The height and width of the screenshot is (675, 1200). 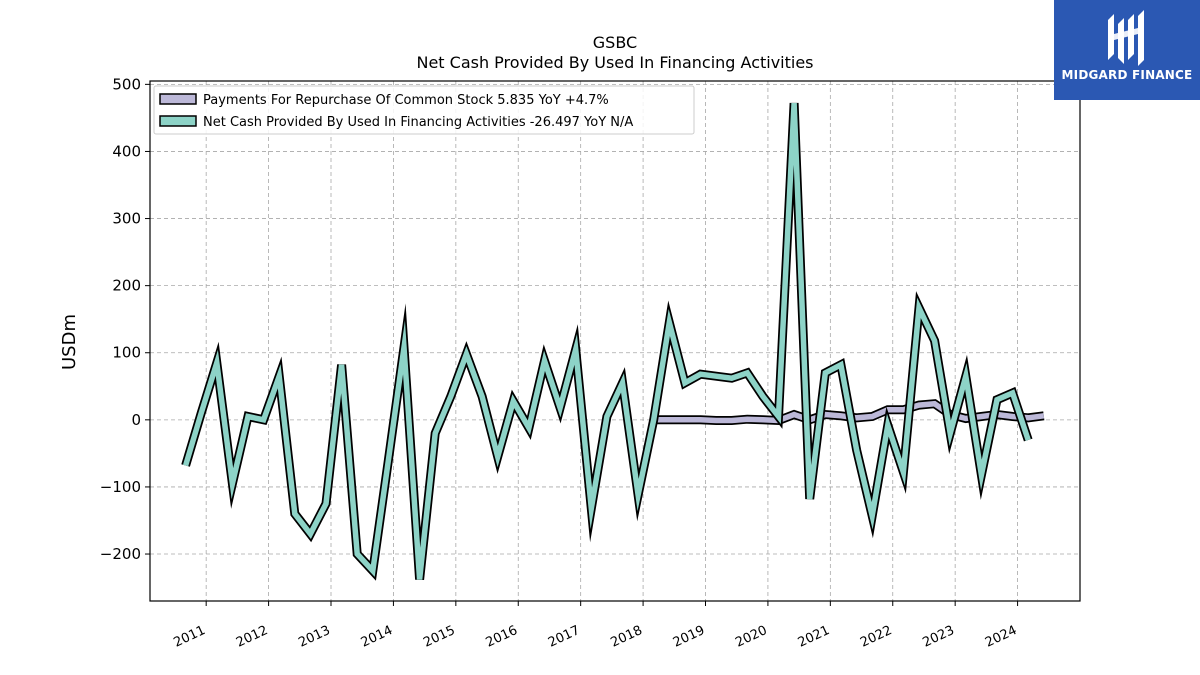 I want to click on y-tick-label: 100, so click(x=126, y=353).